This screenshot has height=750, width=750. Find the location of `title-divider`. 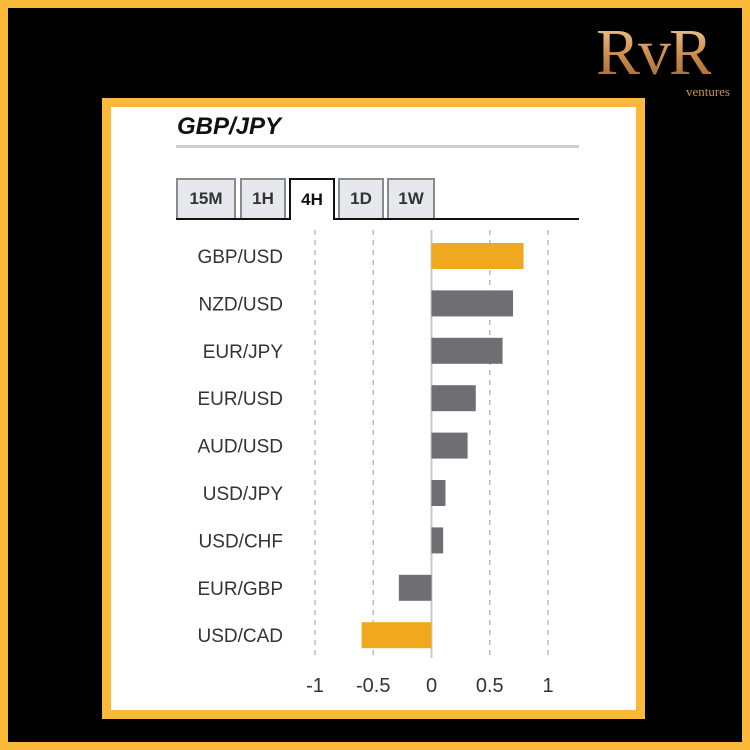

title-divider is located at coordinates (377, 146).